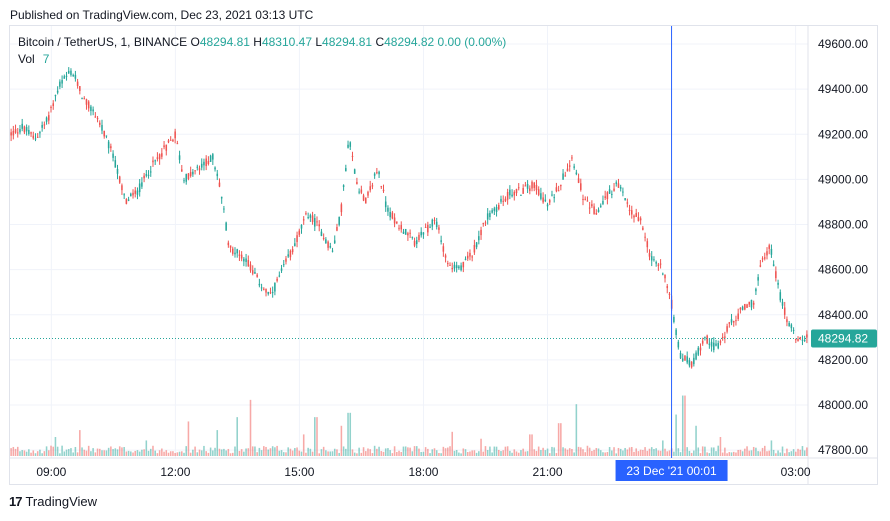 The width and height of the screenshot is (890, 521). What do you see at coordinates (224, 42) in the screenshot?
I see `open-value: 48294.81` at bounding box center [224, 42].